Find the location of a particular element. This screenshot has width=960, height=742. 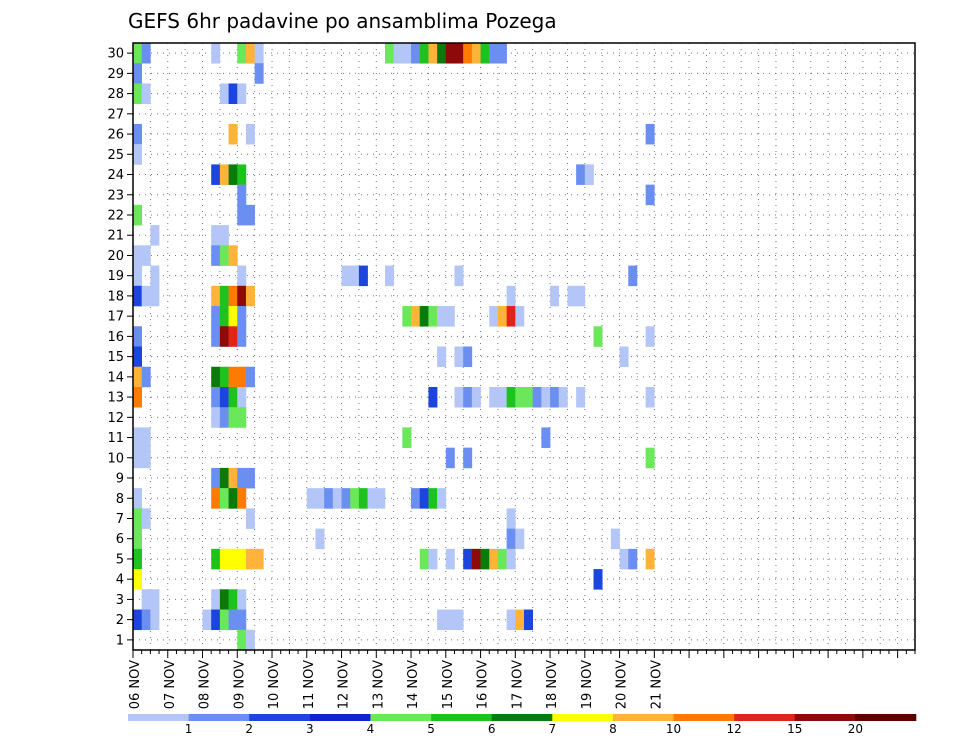

y-tick-label: 25 is located at coordinates (115, 155).